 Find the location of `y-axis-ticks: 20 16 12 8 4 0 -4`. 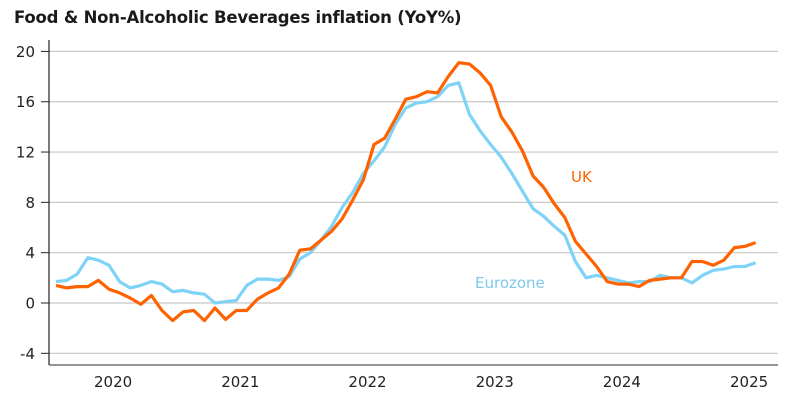

y-axis-ticks: 20 16 12 8 4 0 -4 is located at coordinates (32, 203).